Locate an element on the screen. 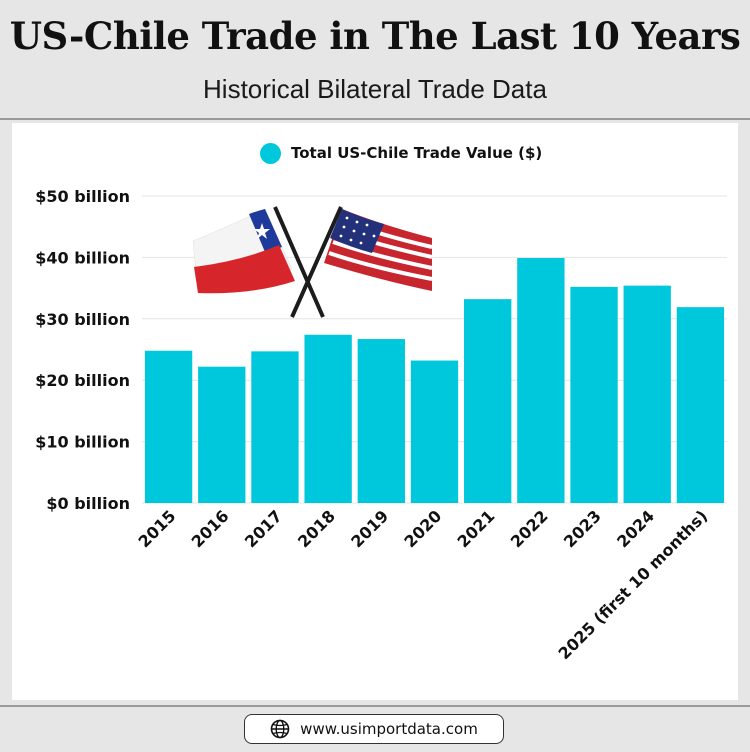 The width and height of the screenshot is (750, 752). bar-2023 is located at coordinates (594, 394).